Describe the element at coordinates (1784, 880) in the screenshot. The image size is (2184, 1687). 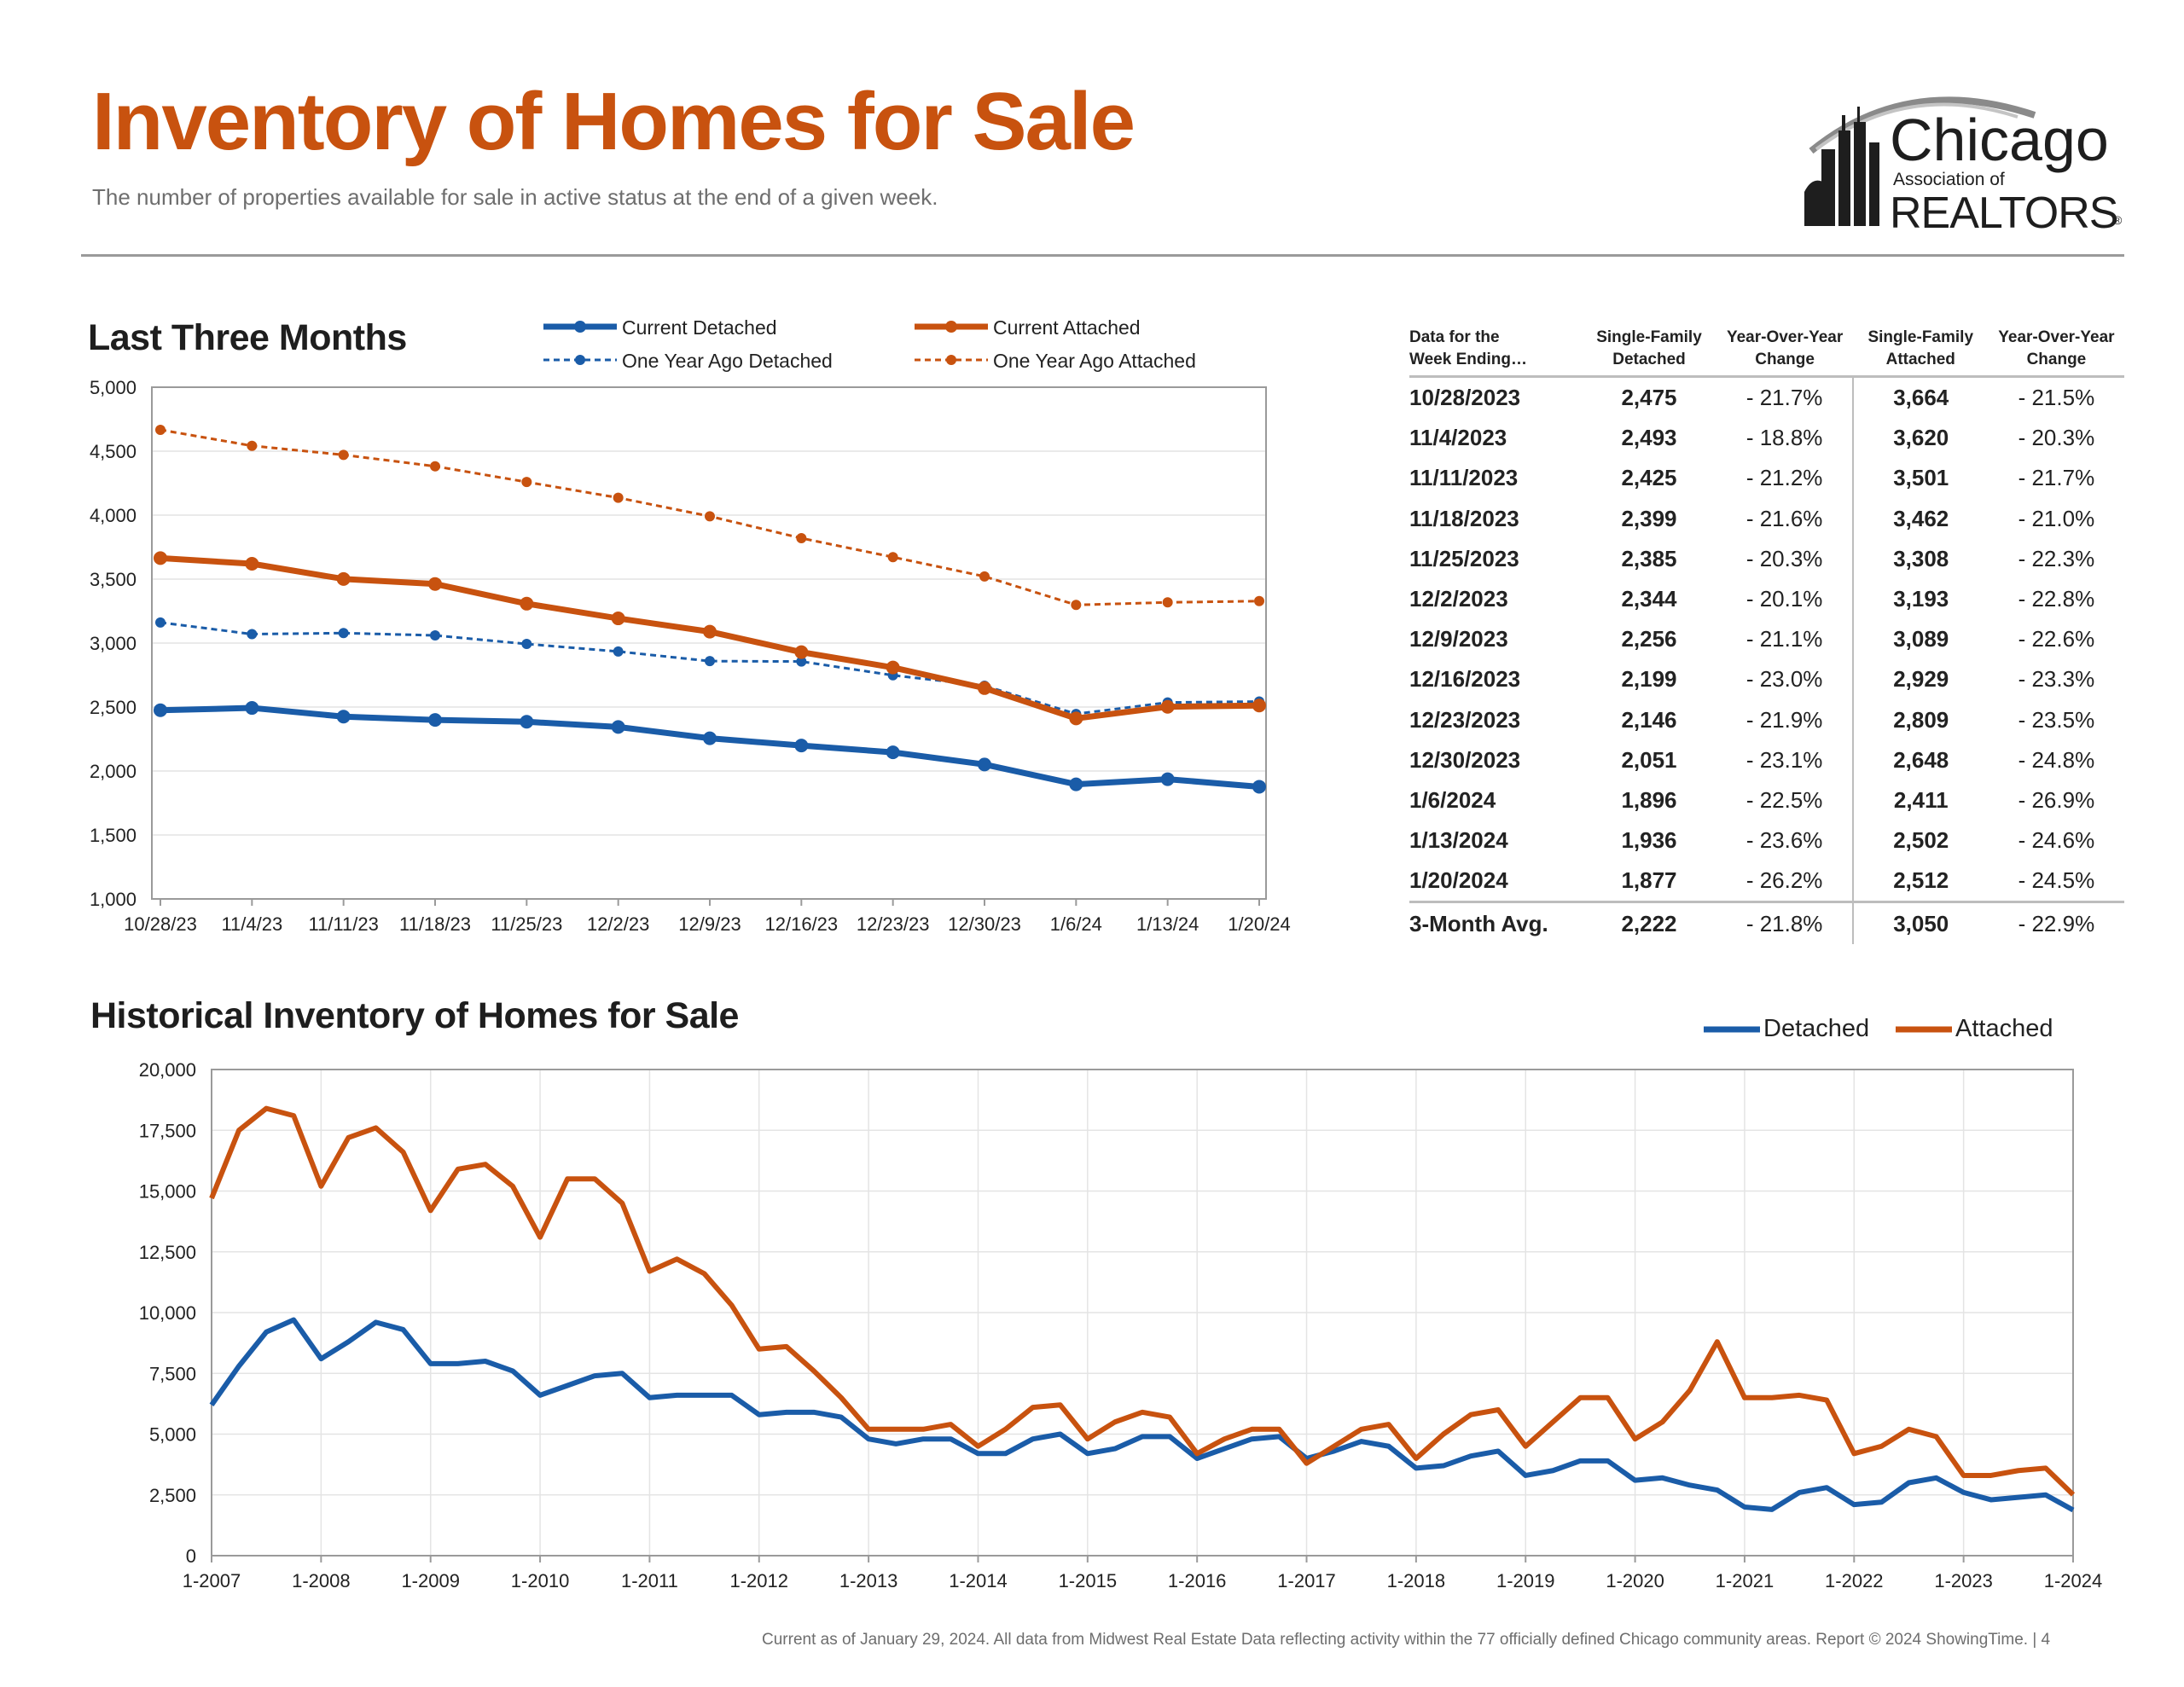
I see `cell-yoy-detached: - 26.2%` at that location.